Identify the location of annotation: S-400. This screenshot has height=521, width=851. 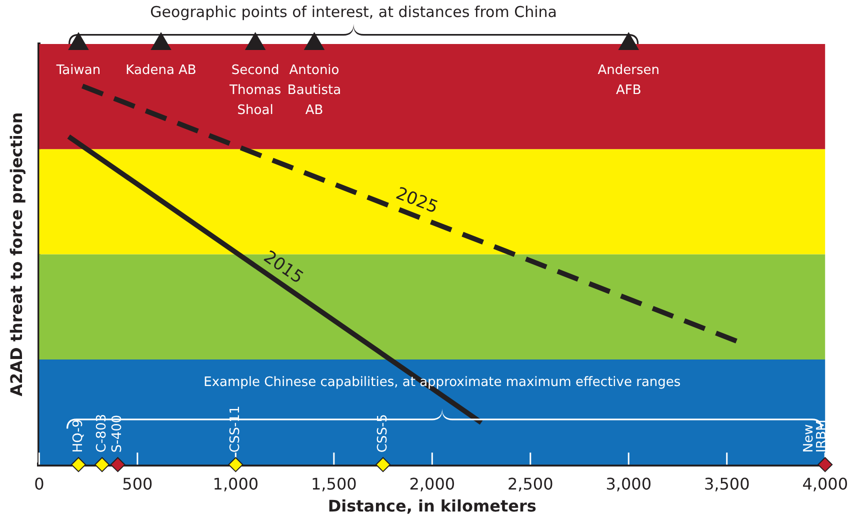
(118, 433).